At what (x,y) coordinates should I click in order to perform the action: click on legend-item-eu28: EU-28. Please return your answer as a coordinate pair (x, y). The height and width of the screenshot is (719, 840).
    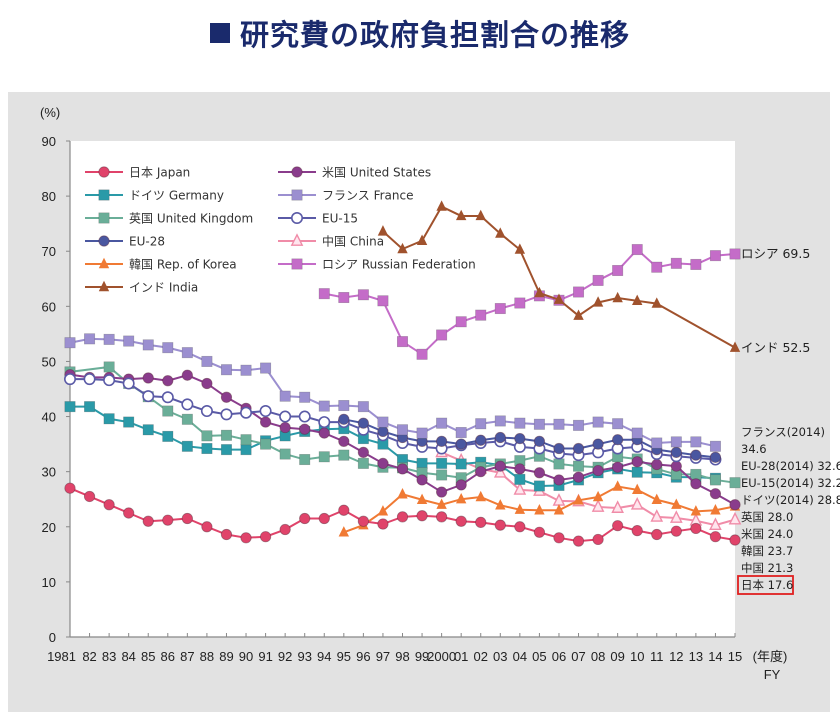
    Looking at the image, I should click on (125, 242).